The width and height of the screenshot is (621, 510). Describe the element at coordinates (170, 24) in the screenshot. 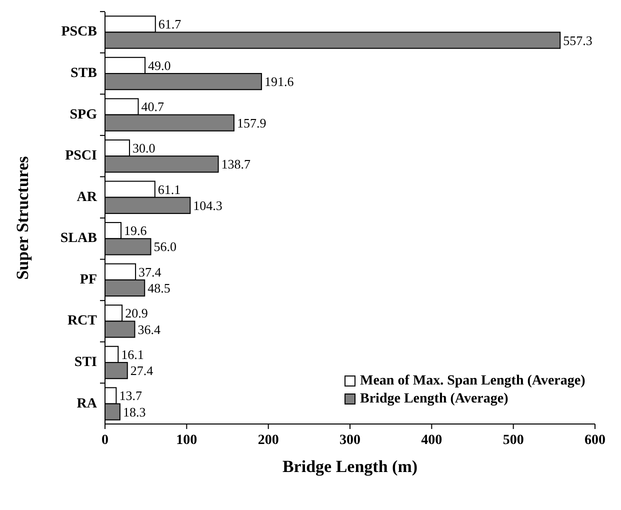

I see `text: 61.7` at that location.